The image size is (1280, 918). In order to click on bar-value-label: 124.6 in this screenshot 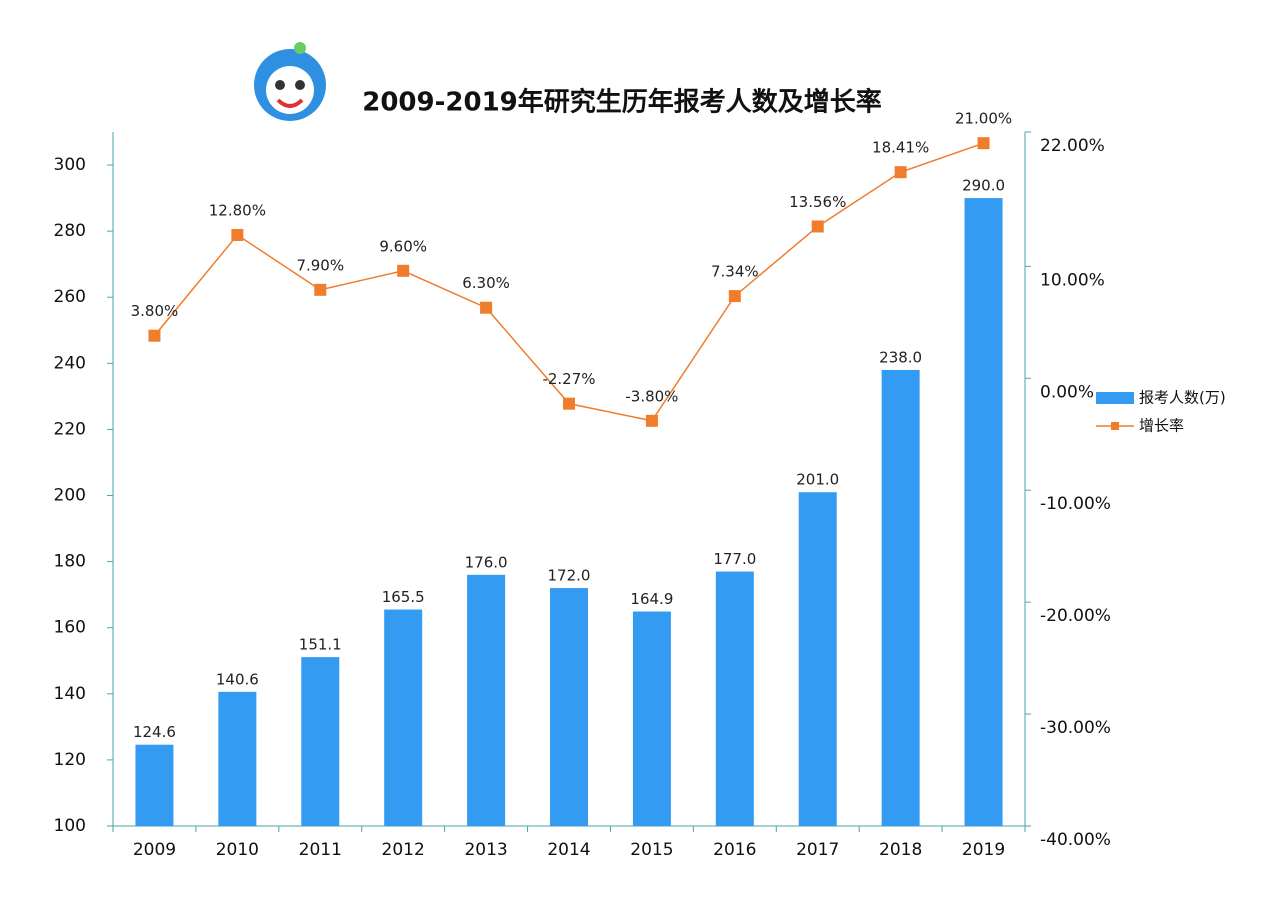, I will do `click(154, 732)`.